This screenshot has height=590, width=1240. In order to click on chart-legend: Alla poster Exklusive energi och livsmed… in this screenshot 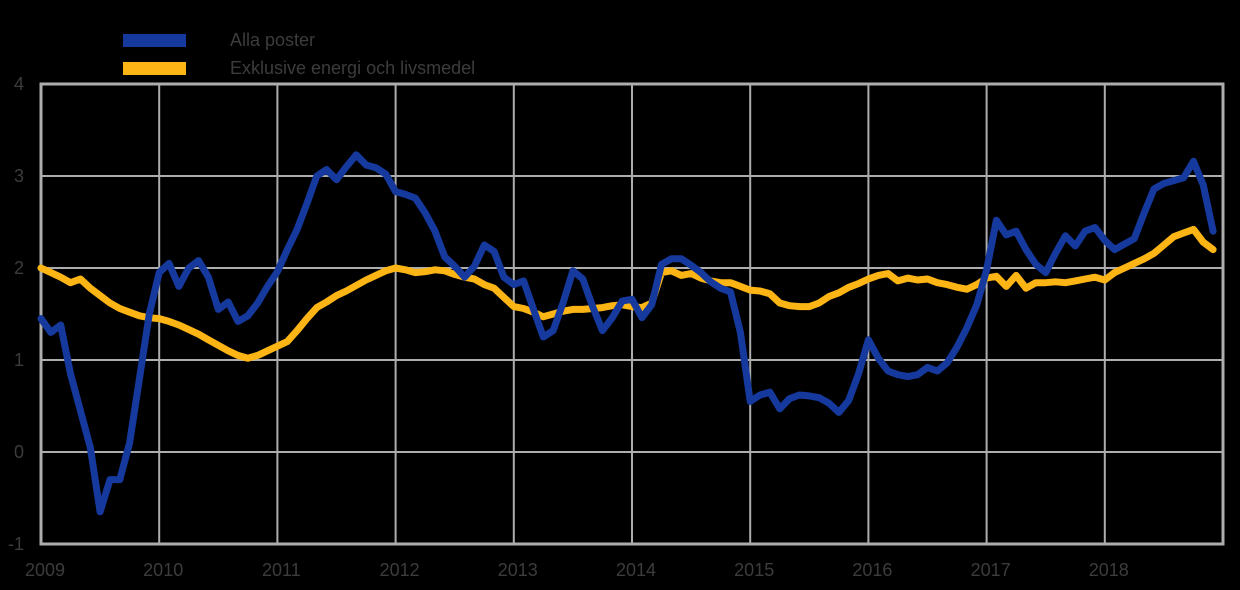, I will do `click(299, 54)`.